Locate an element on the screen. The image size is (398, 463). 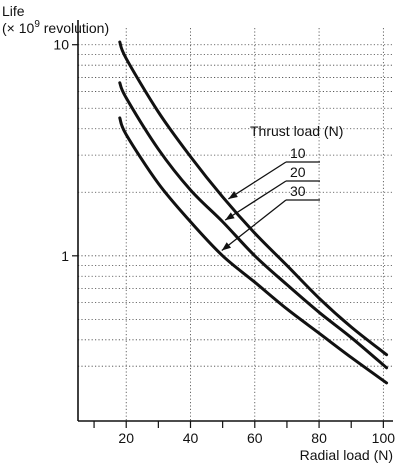
y-axis-unit-suffix: revolution) is located at coordinates (74, 28).